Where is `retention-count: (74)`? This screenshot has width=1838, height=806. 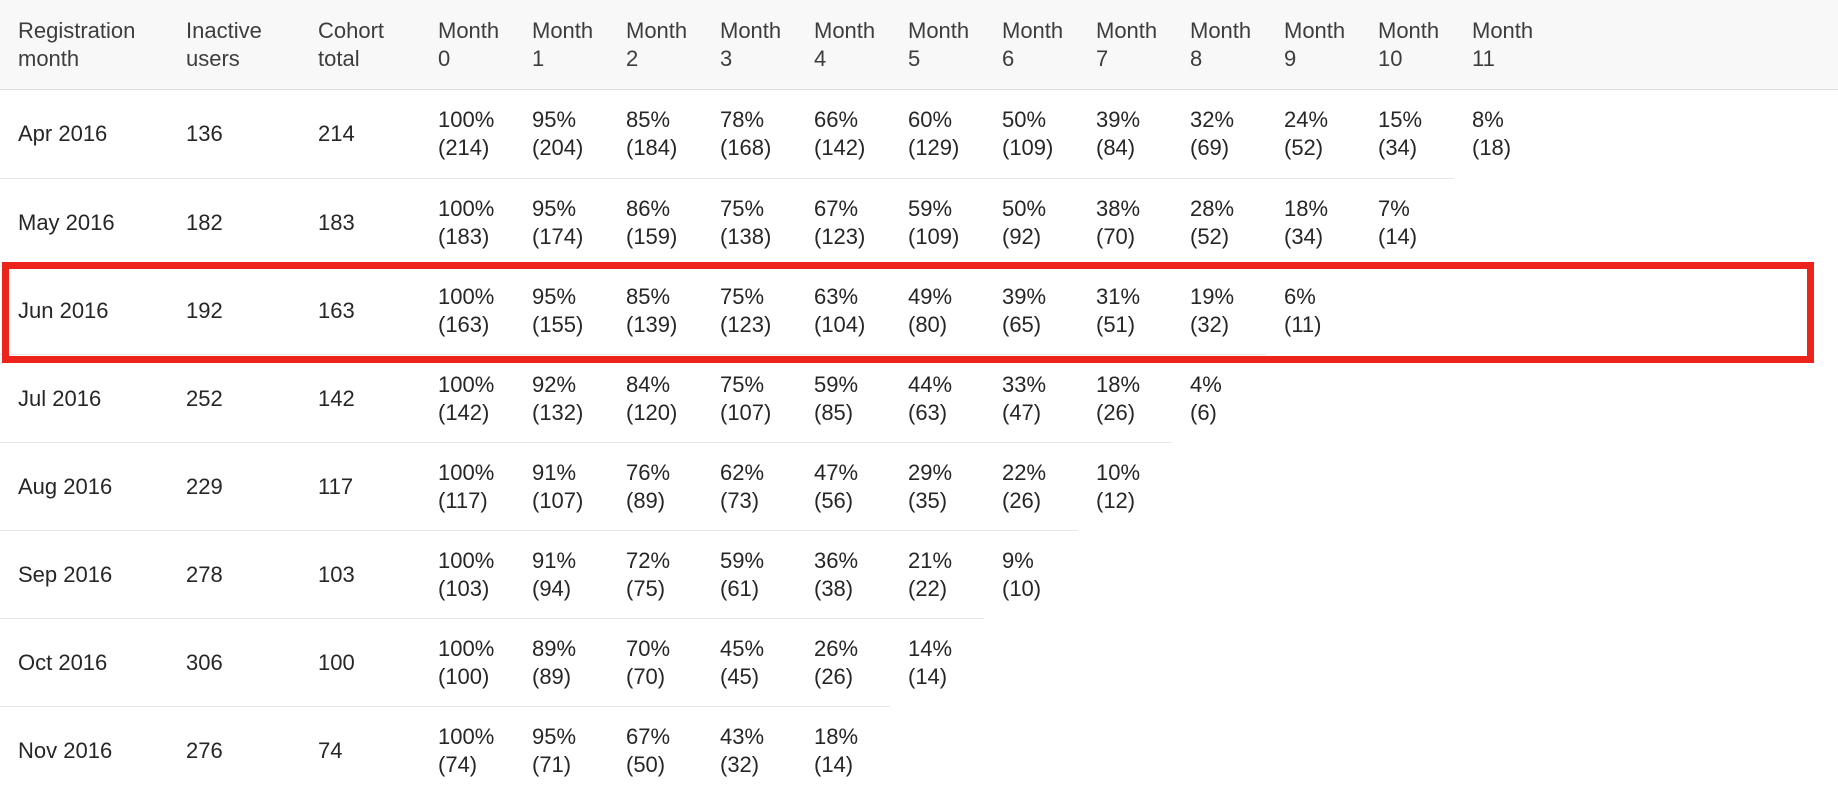
retention-count: (74) is located at coordinates (458, 764).